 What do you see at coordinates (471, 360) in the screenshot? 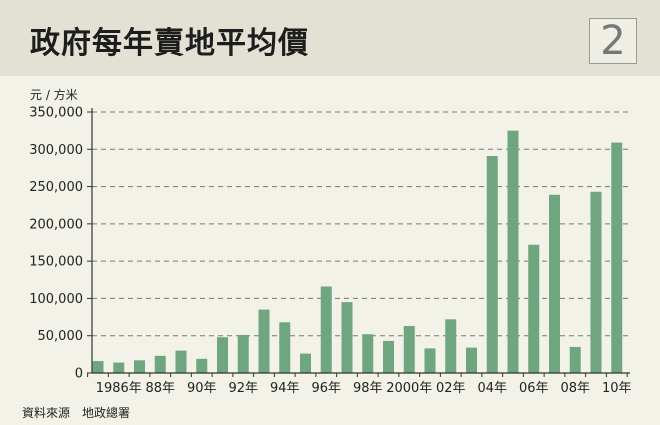
I see `bar-2003` at bounding box center [471, 360].